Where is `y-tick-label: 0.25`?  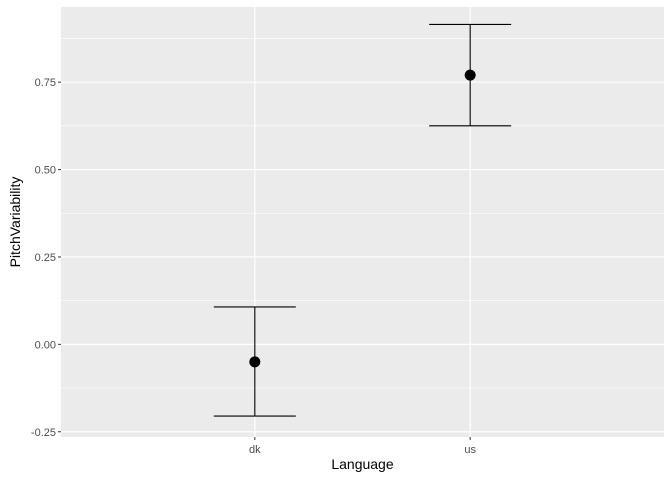
y-tick-label: 0.25 is located at coordinates (45, 258).